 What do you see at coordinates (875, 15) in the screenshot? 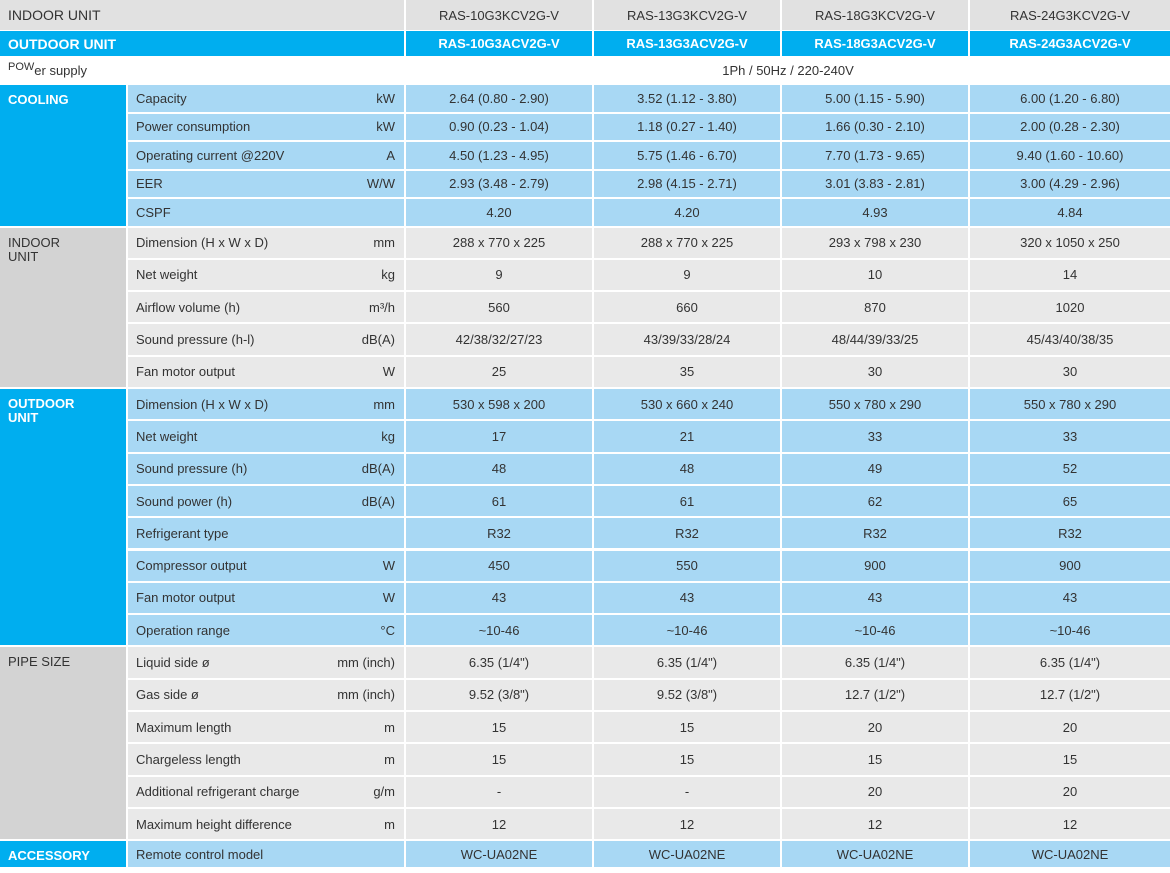
I see `indoor-model-header: RAS-18G3KCV2G-V` at bounding box center [875, 15].